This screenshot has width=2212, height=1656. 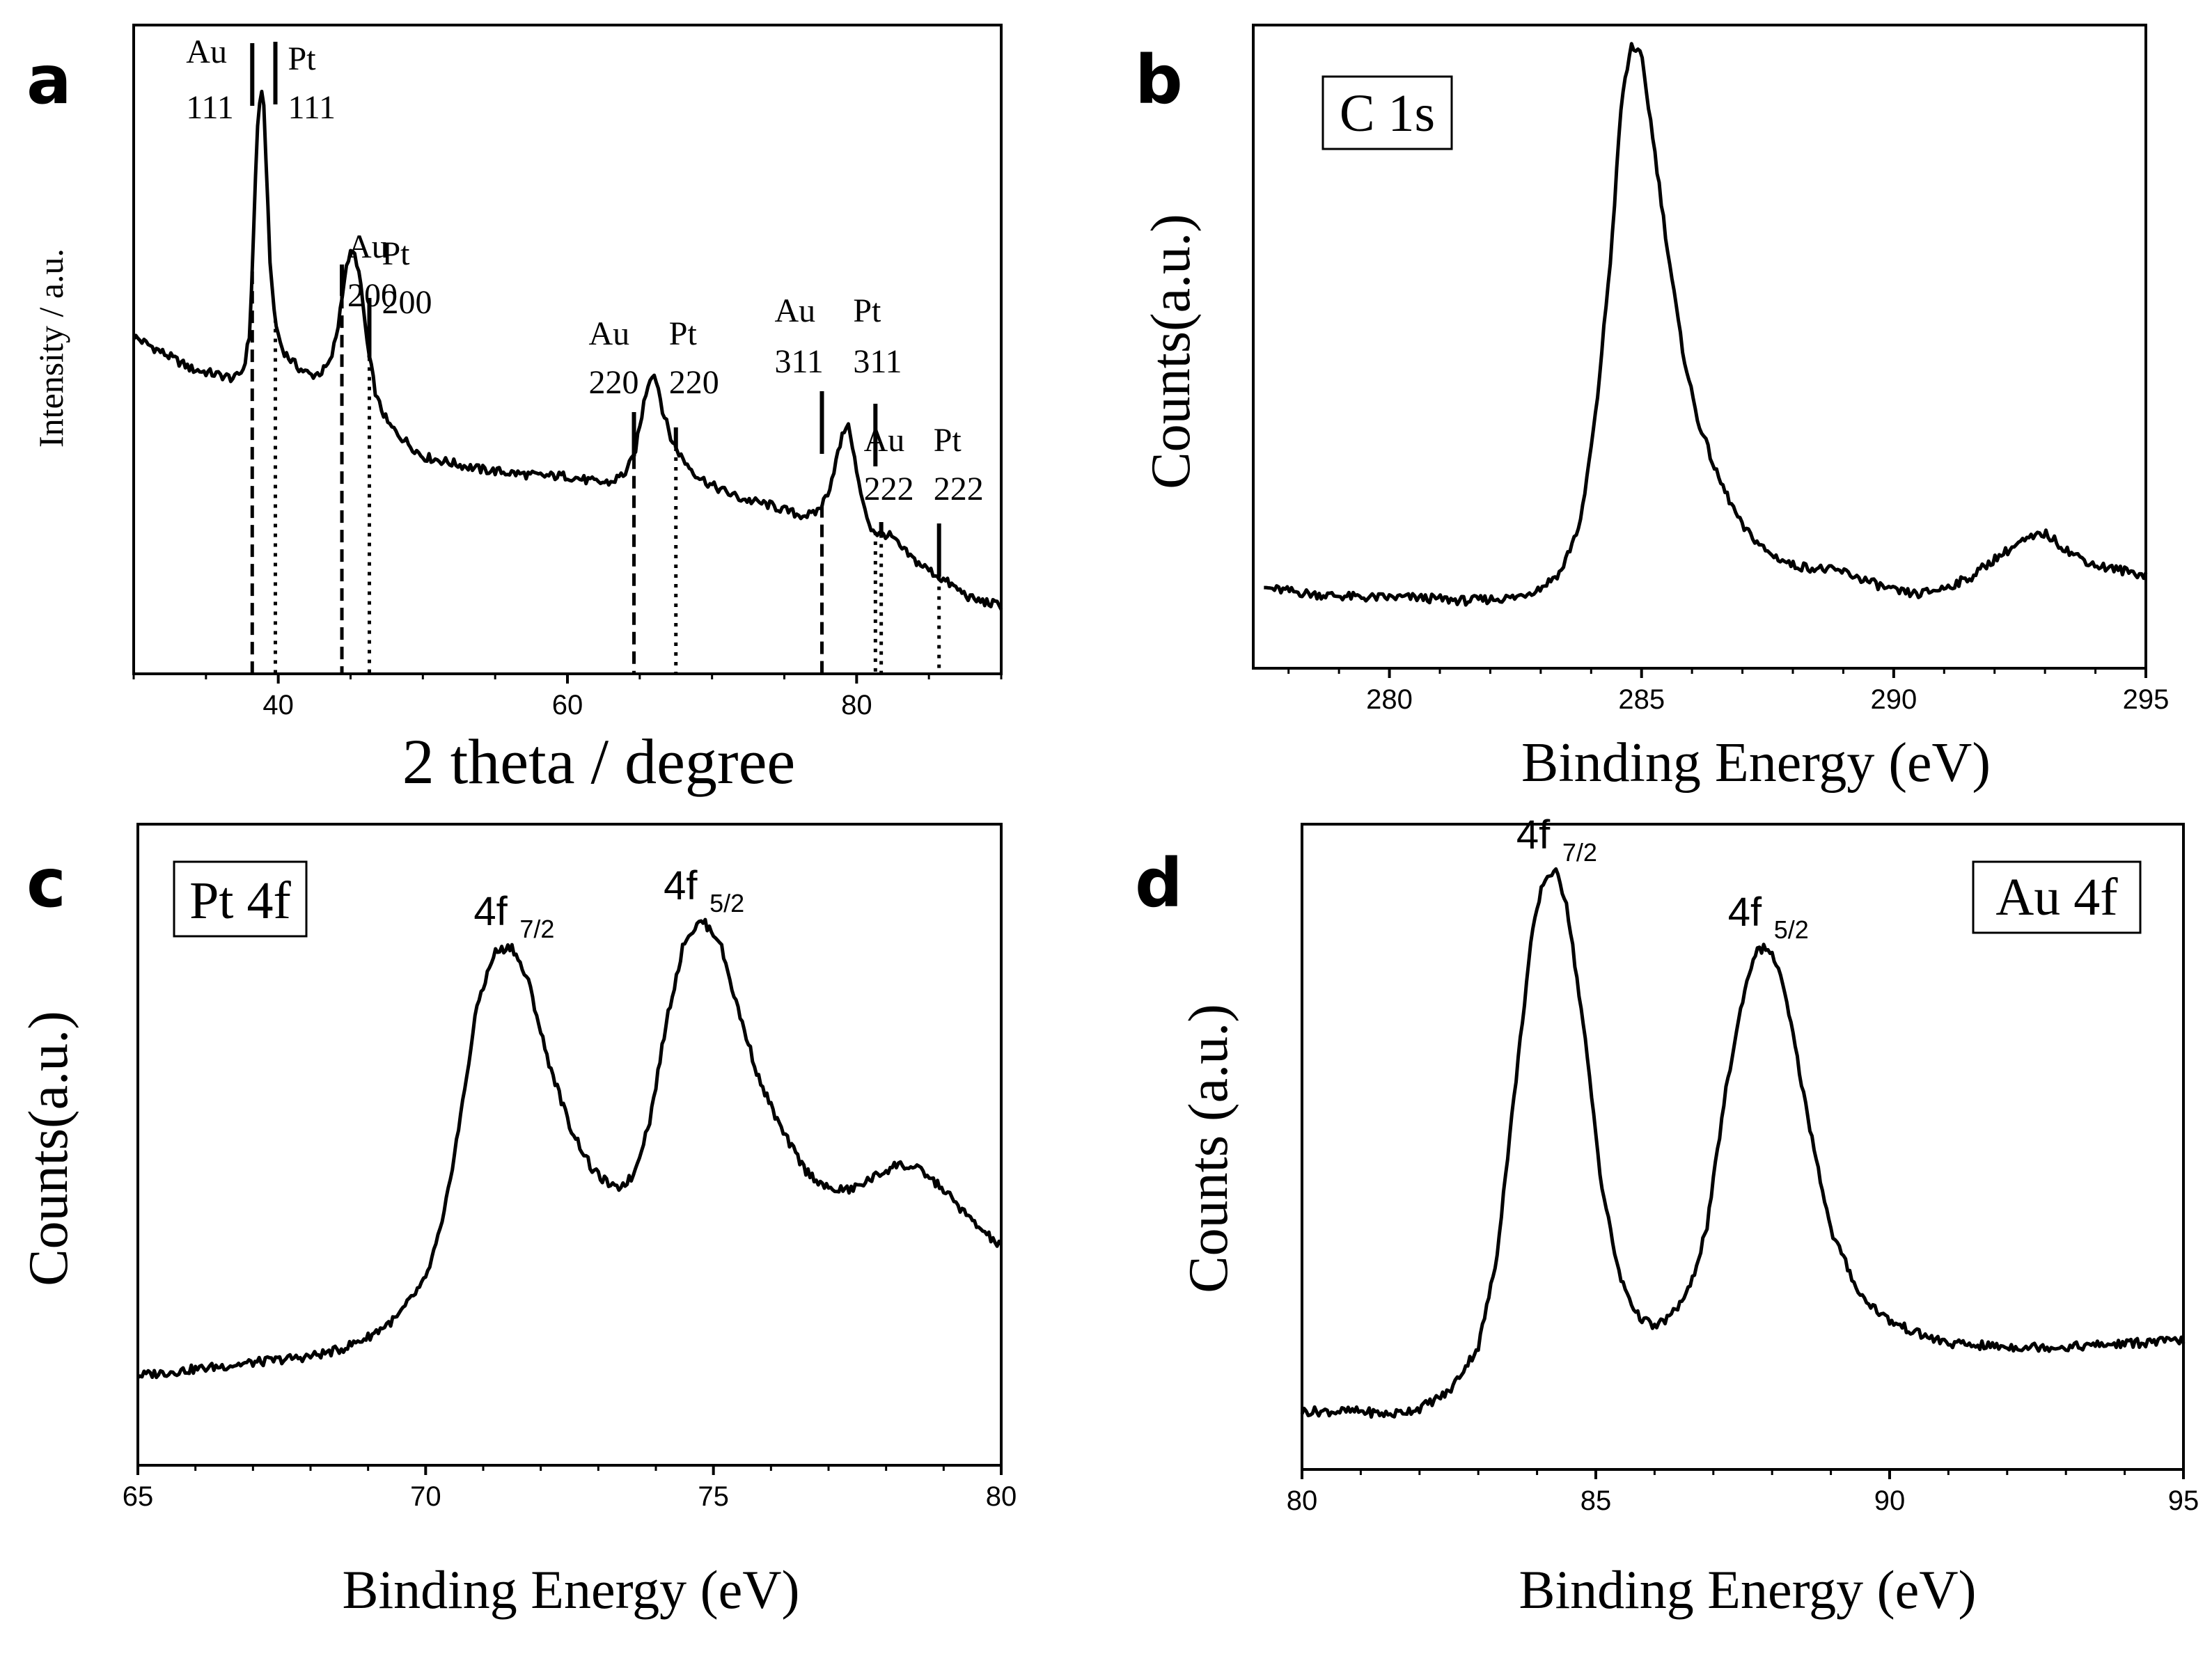 I want to click on x-tick-label: 285, so click(x=1641, y=699).